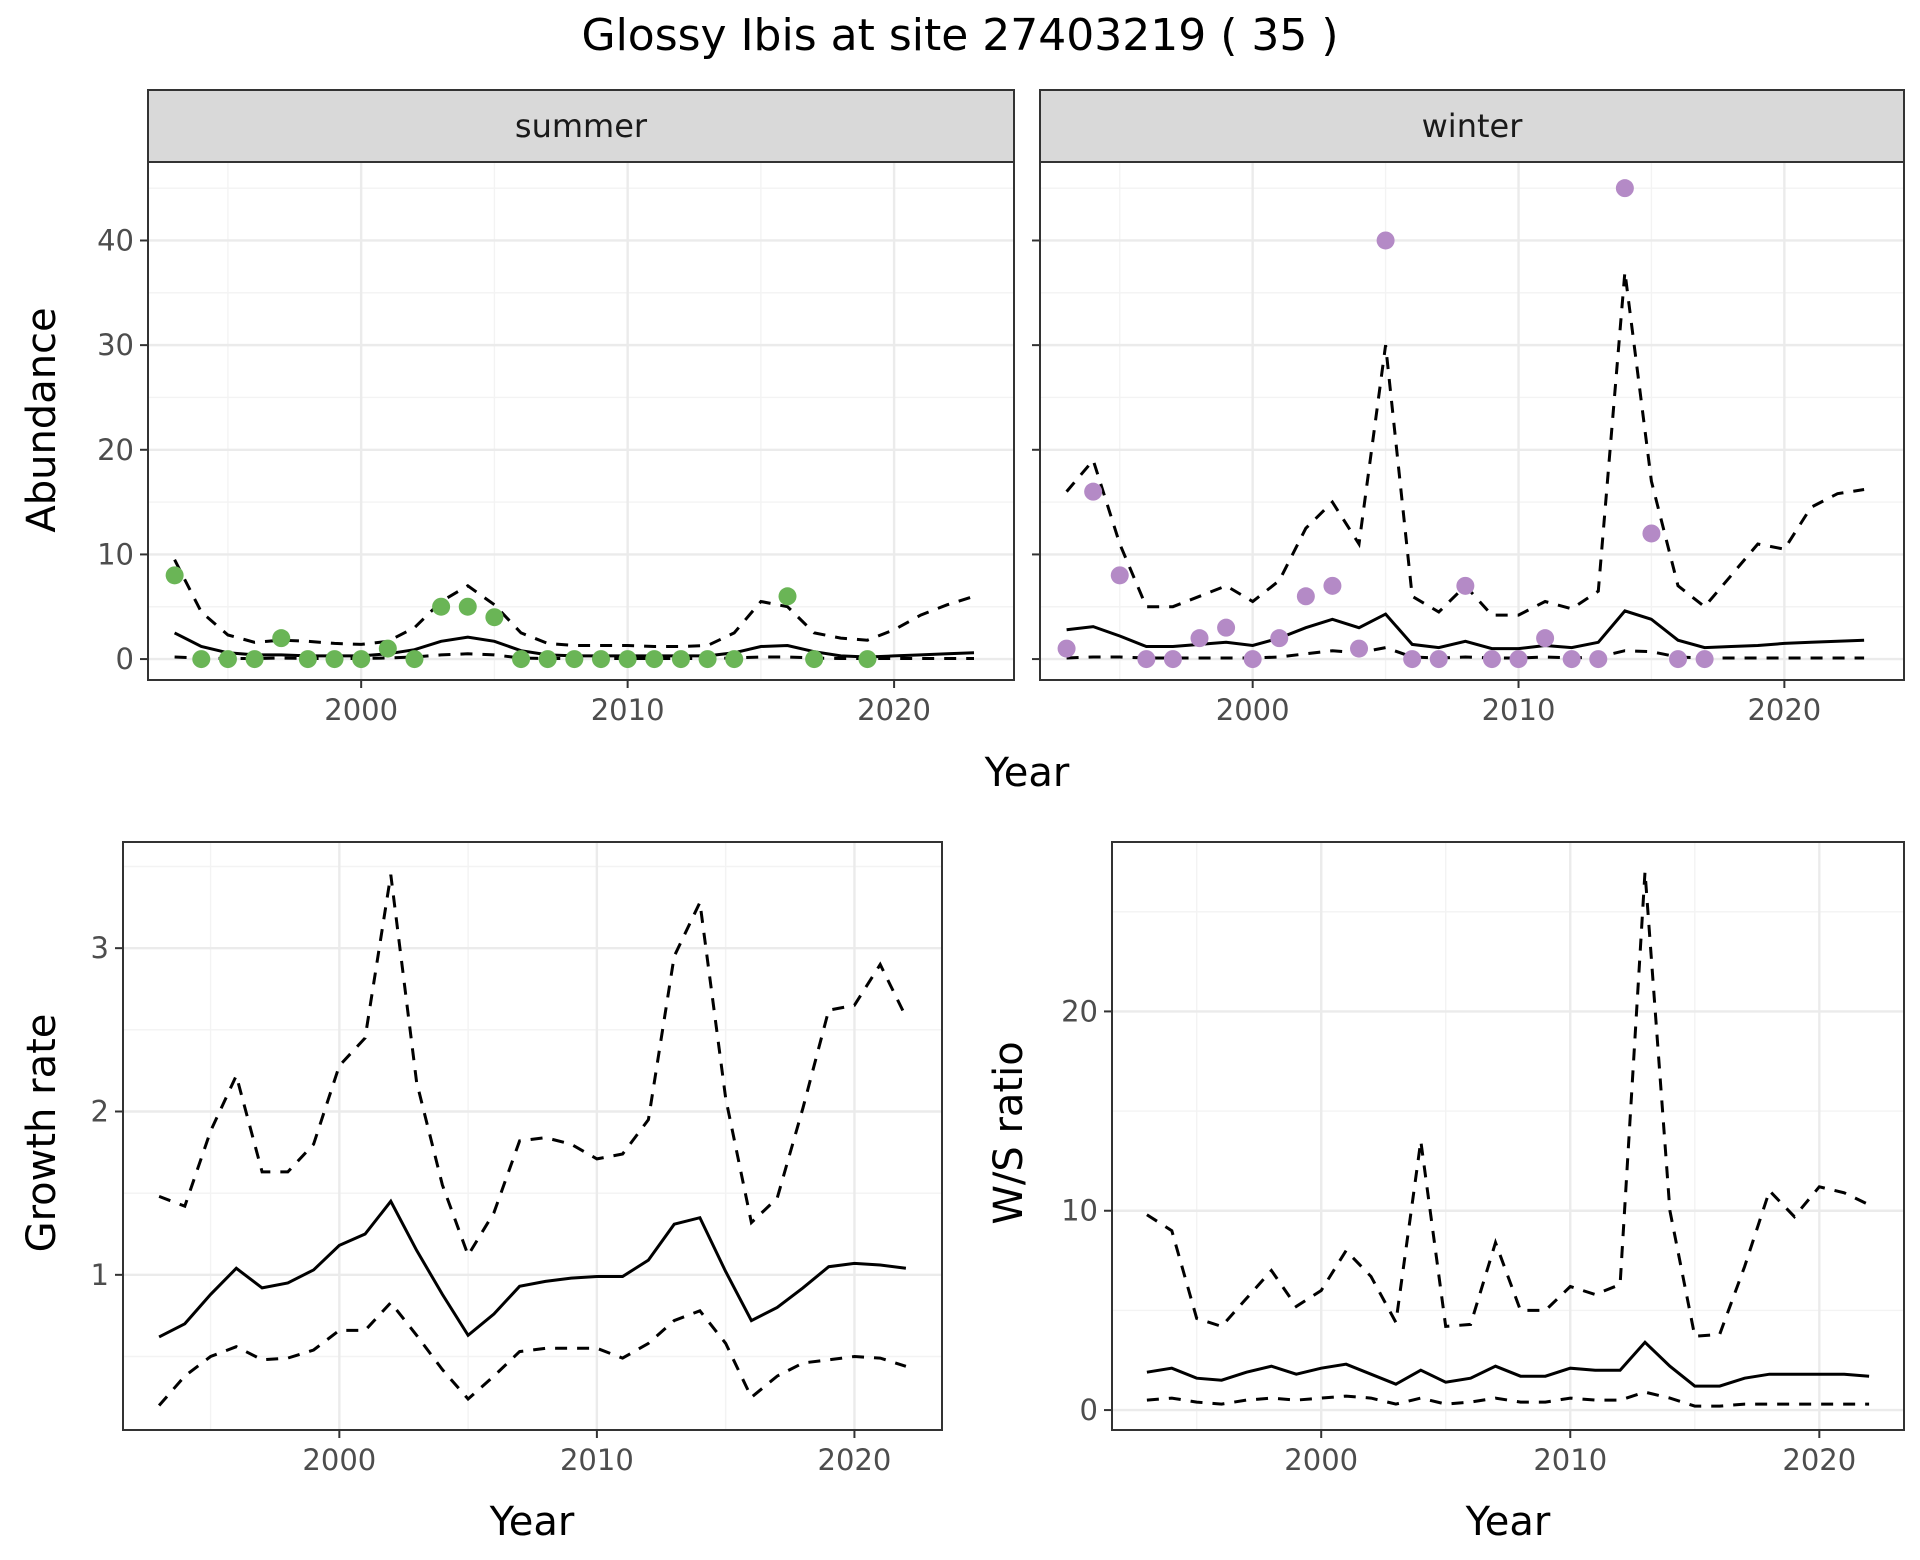 This screenshot has width=1920, height=1560. What do you see at coordinates (42, 419) in the screenshot?
I see `top-y-axis-title: Abundance` at bounding box center [42, 419].